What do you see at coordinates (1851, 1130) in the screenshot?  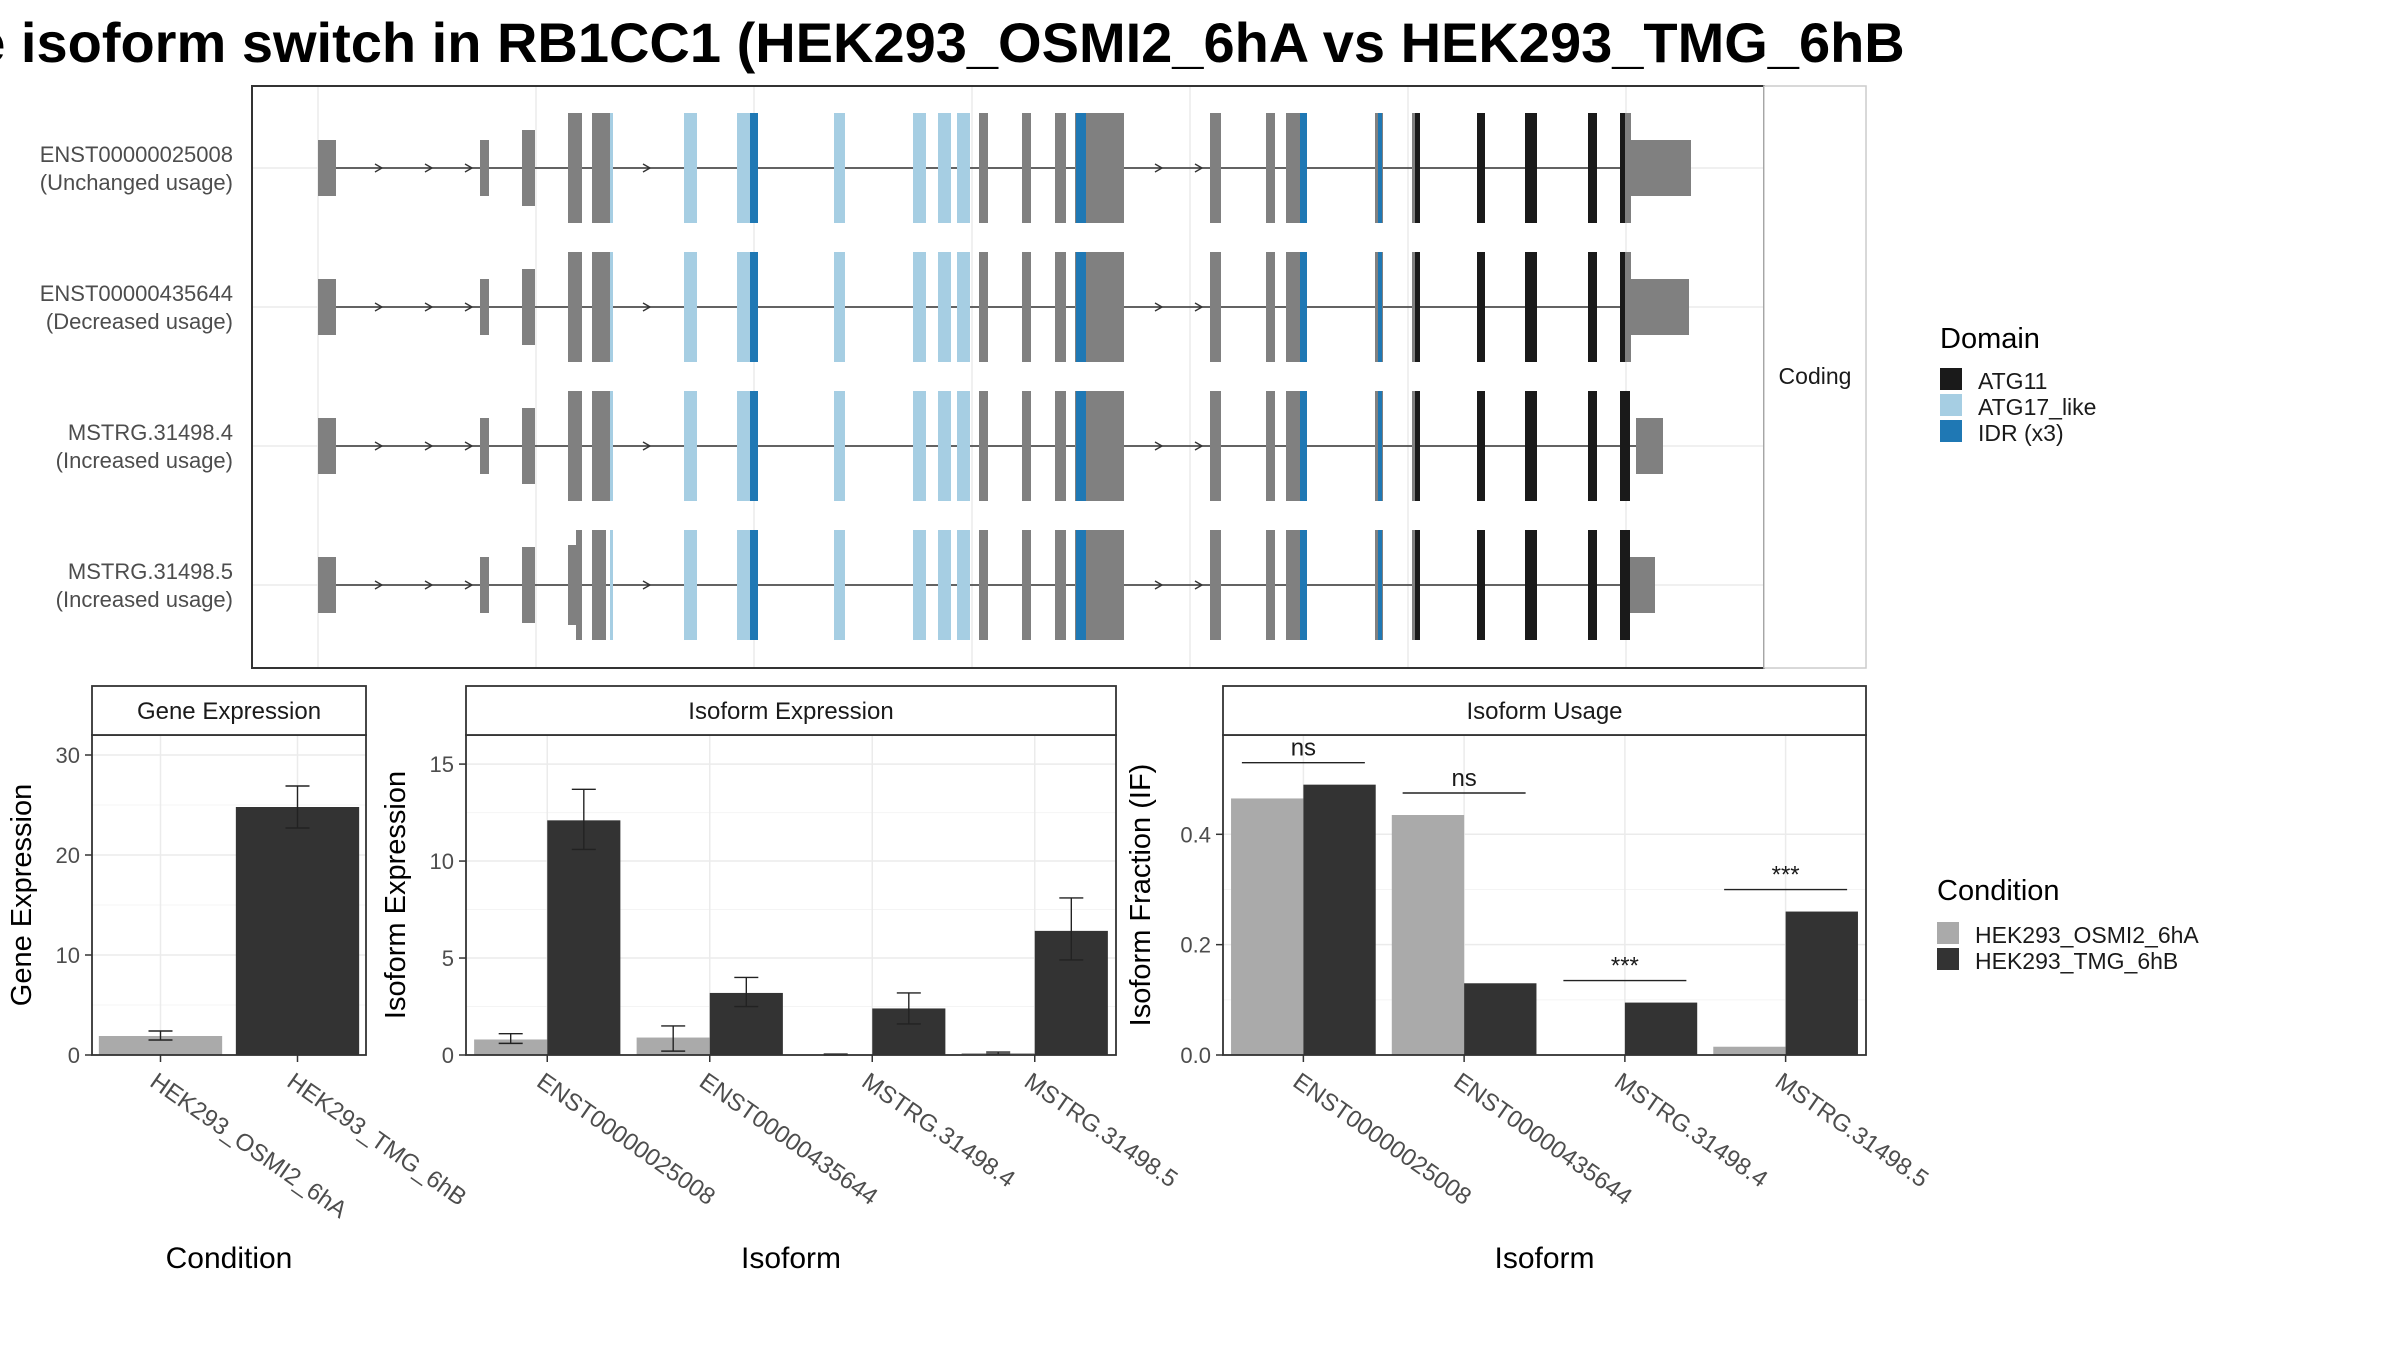 I see `x-tick-label: MSTRG.31498.5` at bounding box center [1851, 1130].